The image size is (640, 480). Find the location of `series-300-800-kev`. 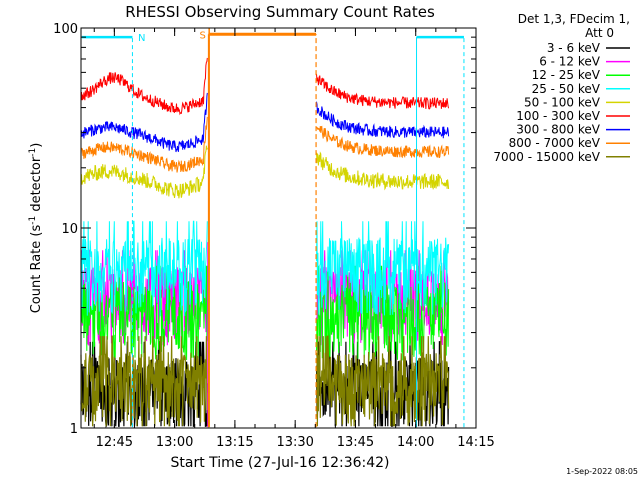

series-300-800-kev is located at coordinates (265, 122).